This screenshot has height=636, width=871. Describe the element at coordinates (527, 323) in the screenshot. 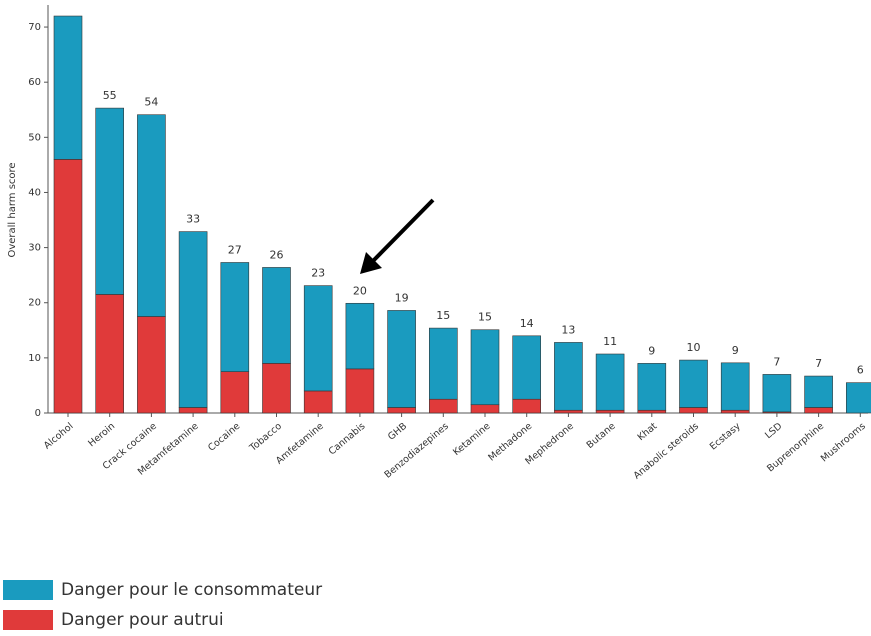

I see `total-label: 14` at that location.